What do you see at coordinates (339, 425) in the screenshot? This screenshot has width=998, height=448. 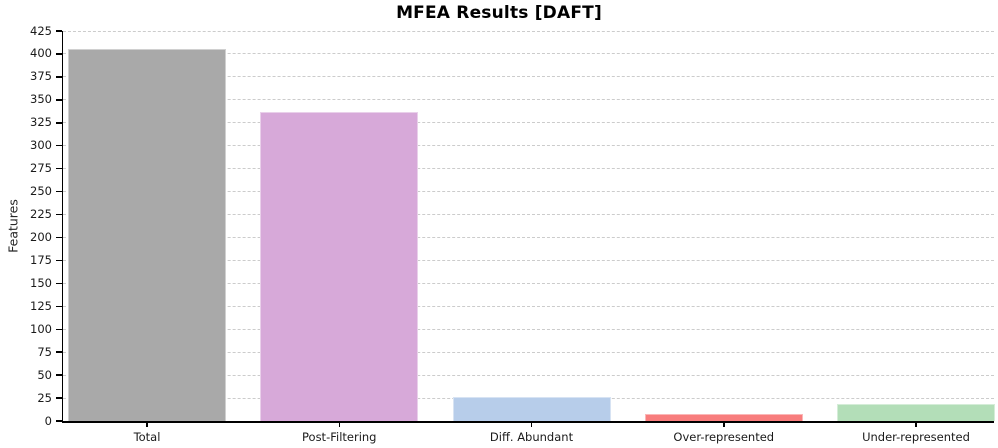 I see `x-tick-mark-post-filtering` at bounding box center [339, 425].